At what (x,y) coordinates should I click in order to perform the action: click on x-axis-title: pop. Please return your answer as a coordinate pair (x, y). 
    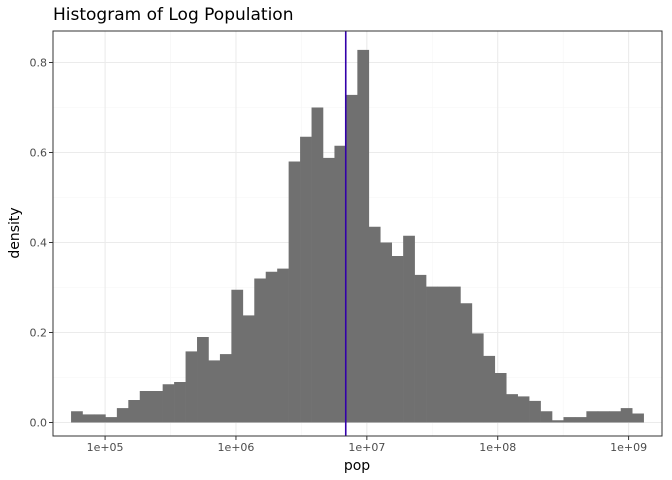
    Looking at the image, I should click on (357, 466).